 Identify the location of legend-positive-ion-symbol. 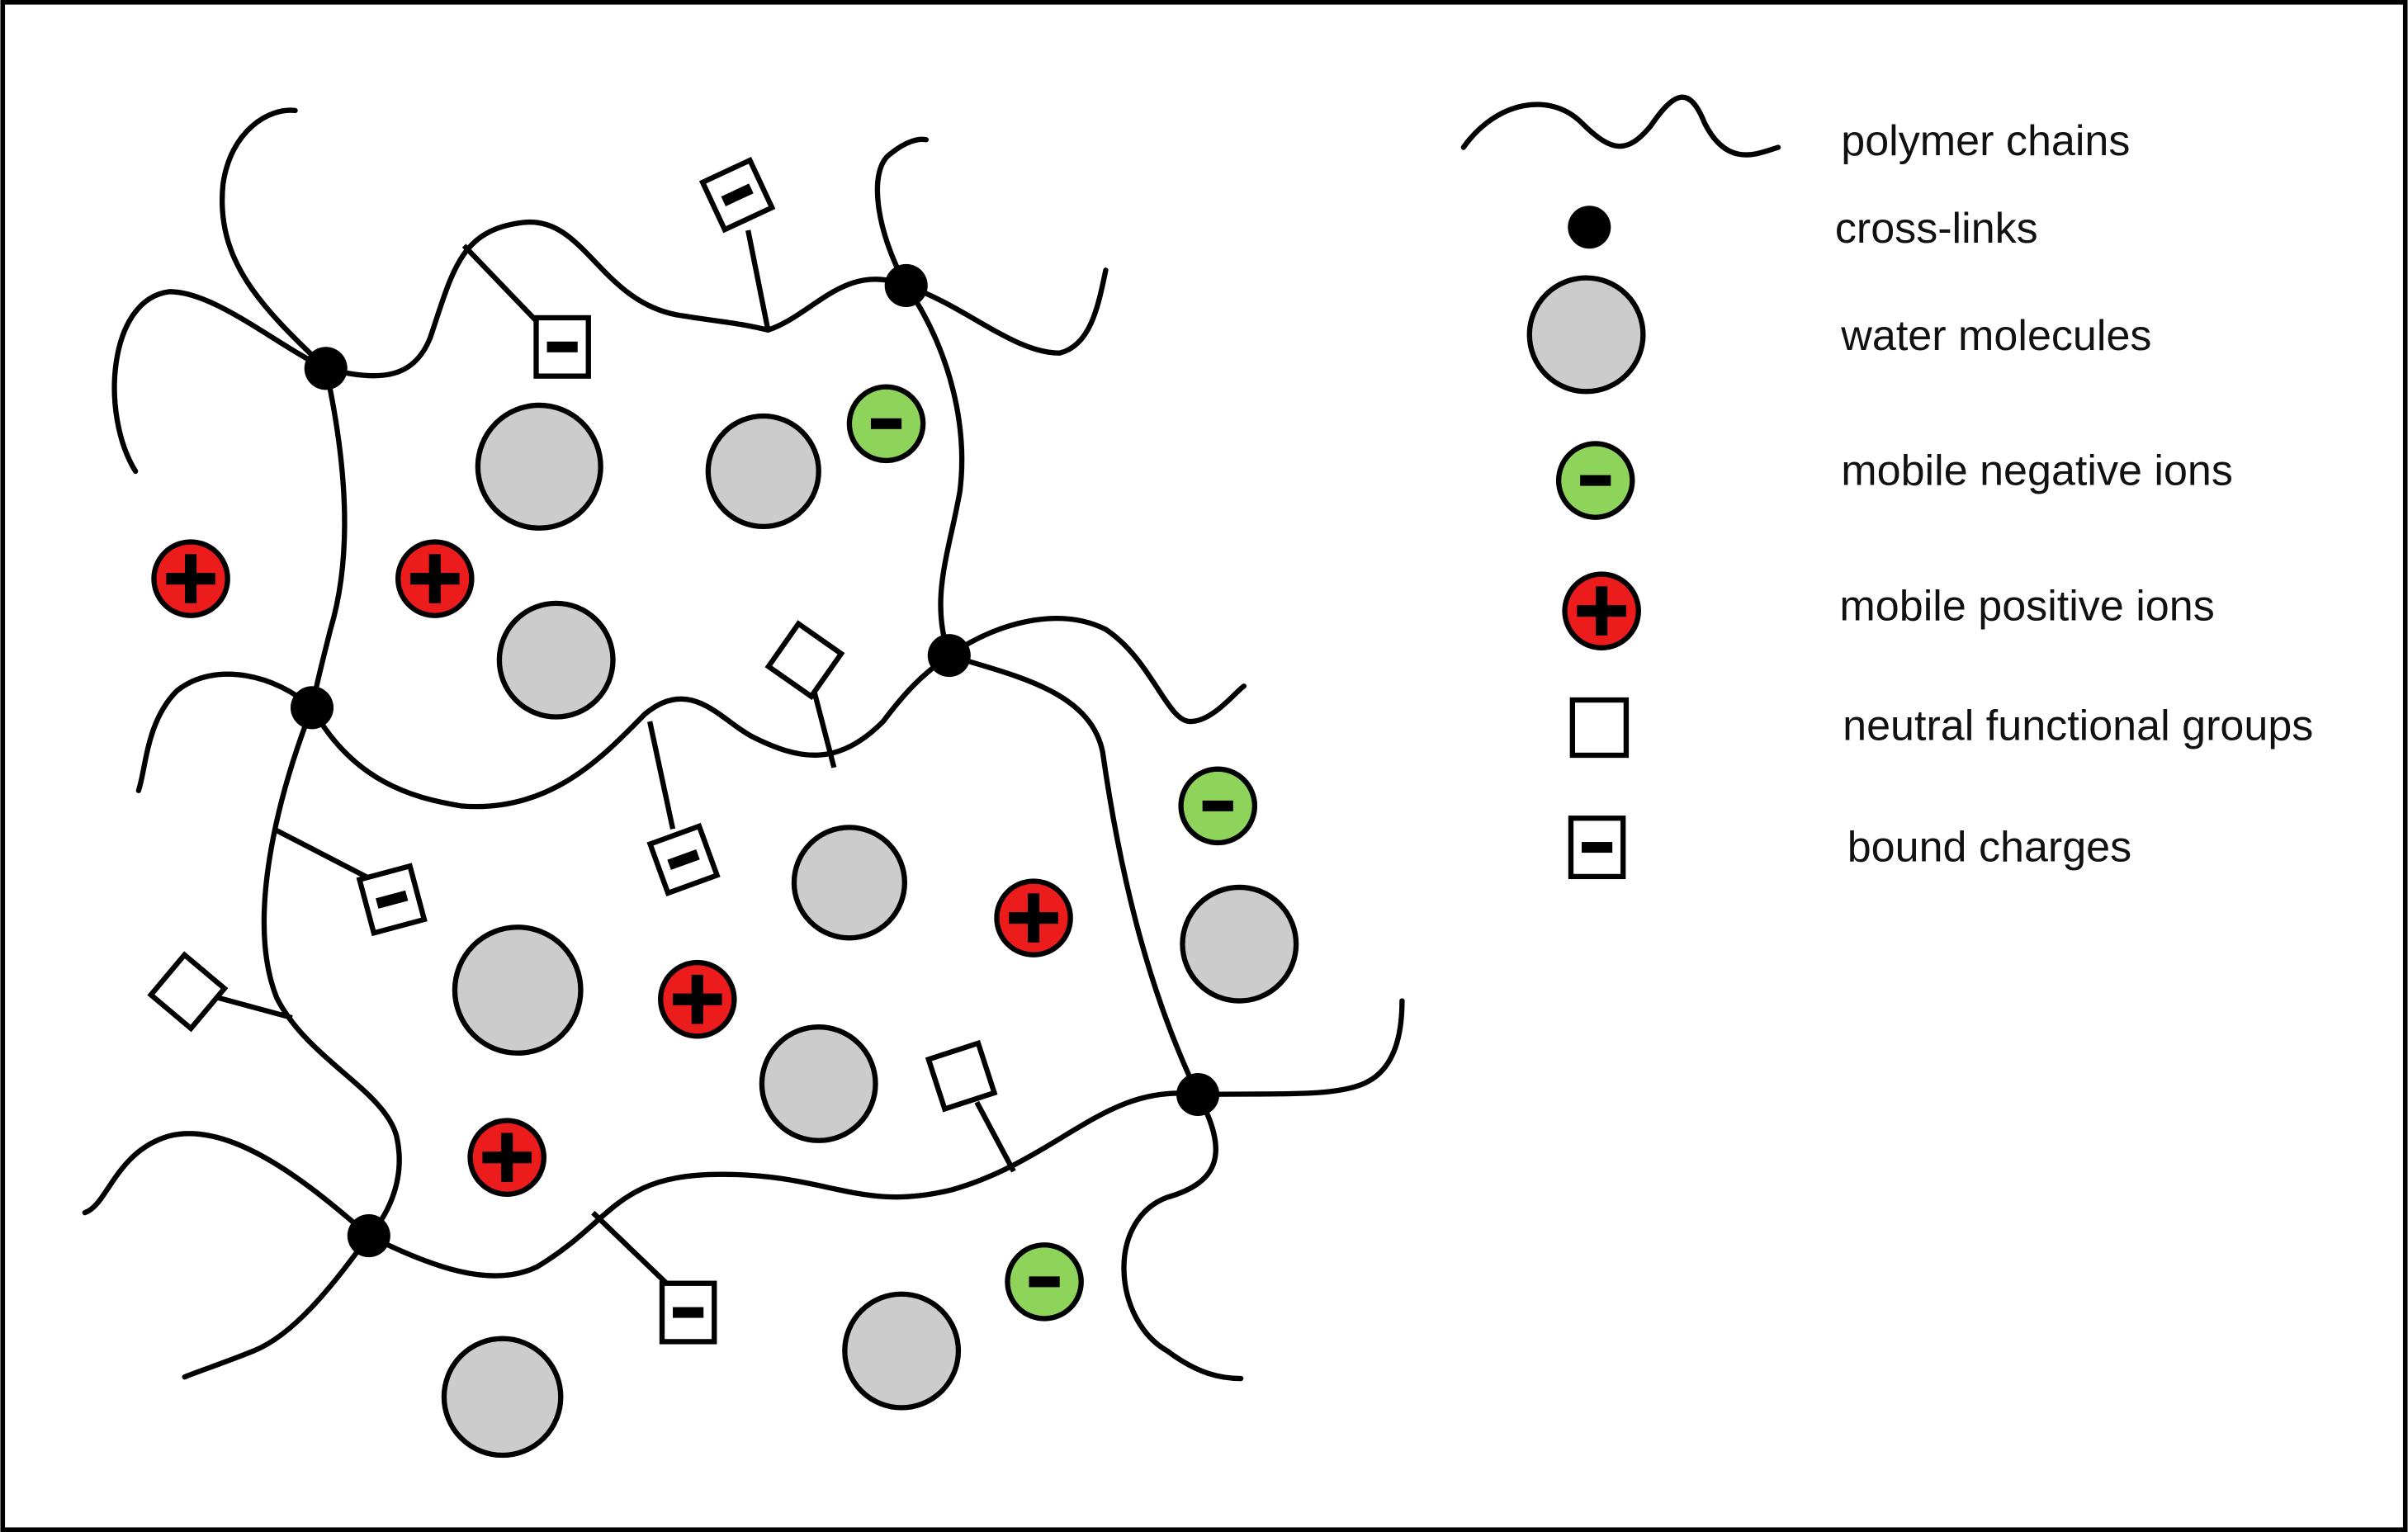
(1601, 610).